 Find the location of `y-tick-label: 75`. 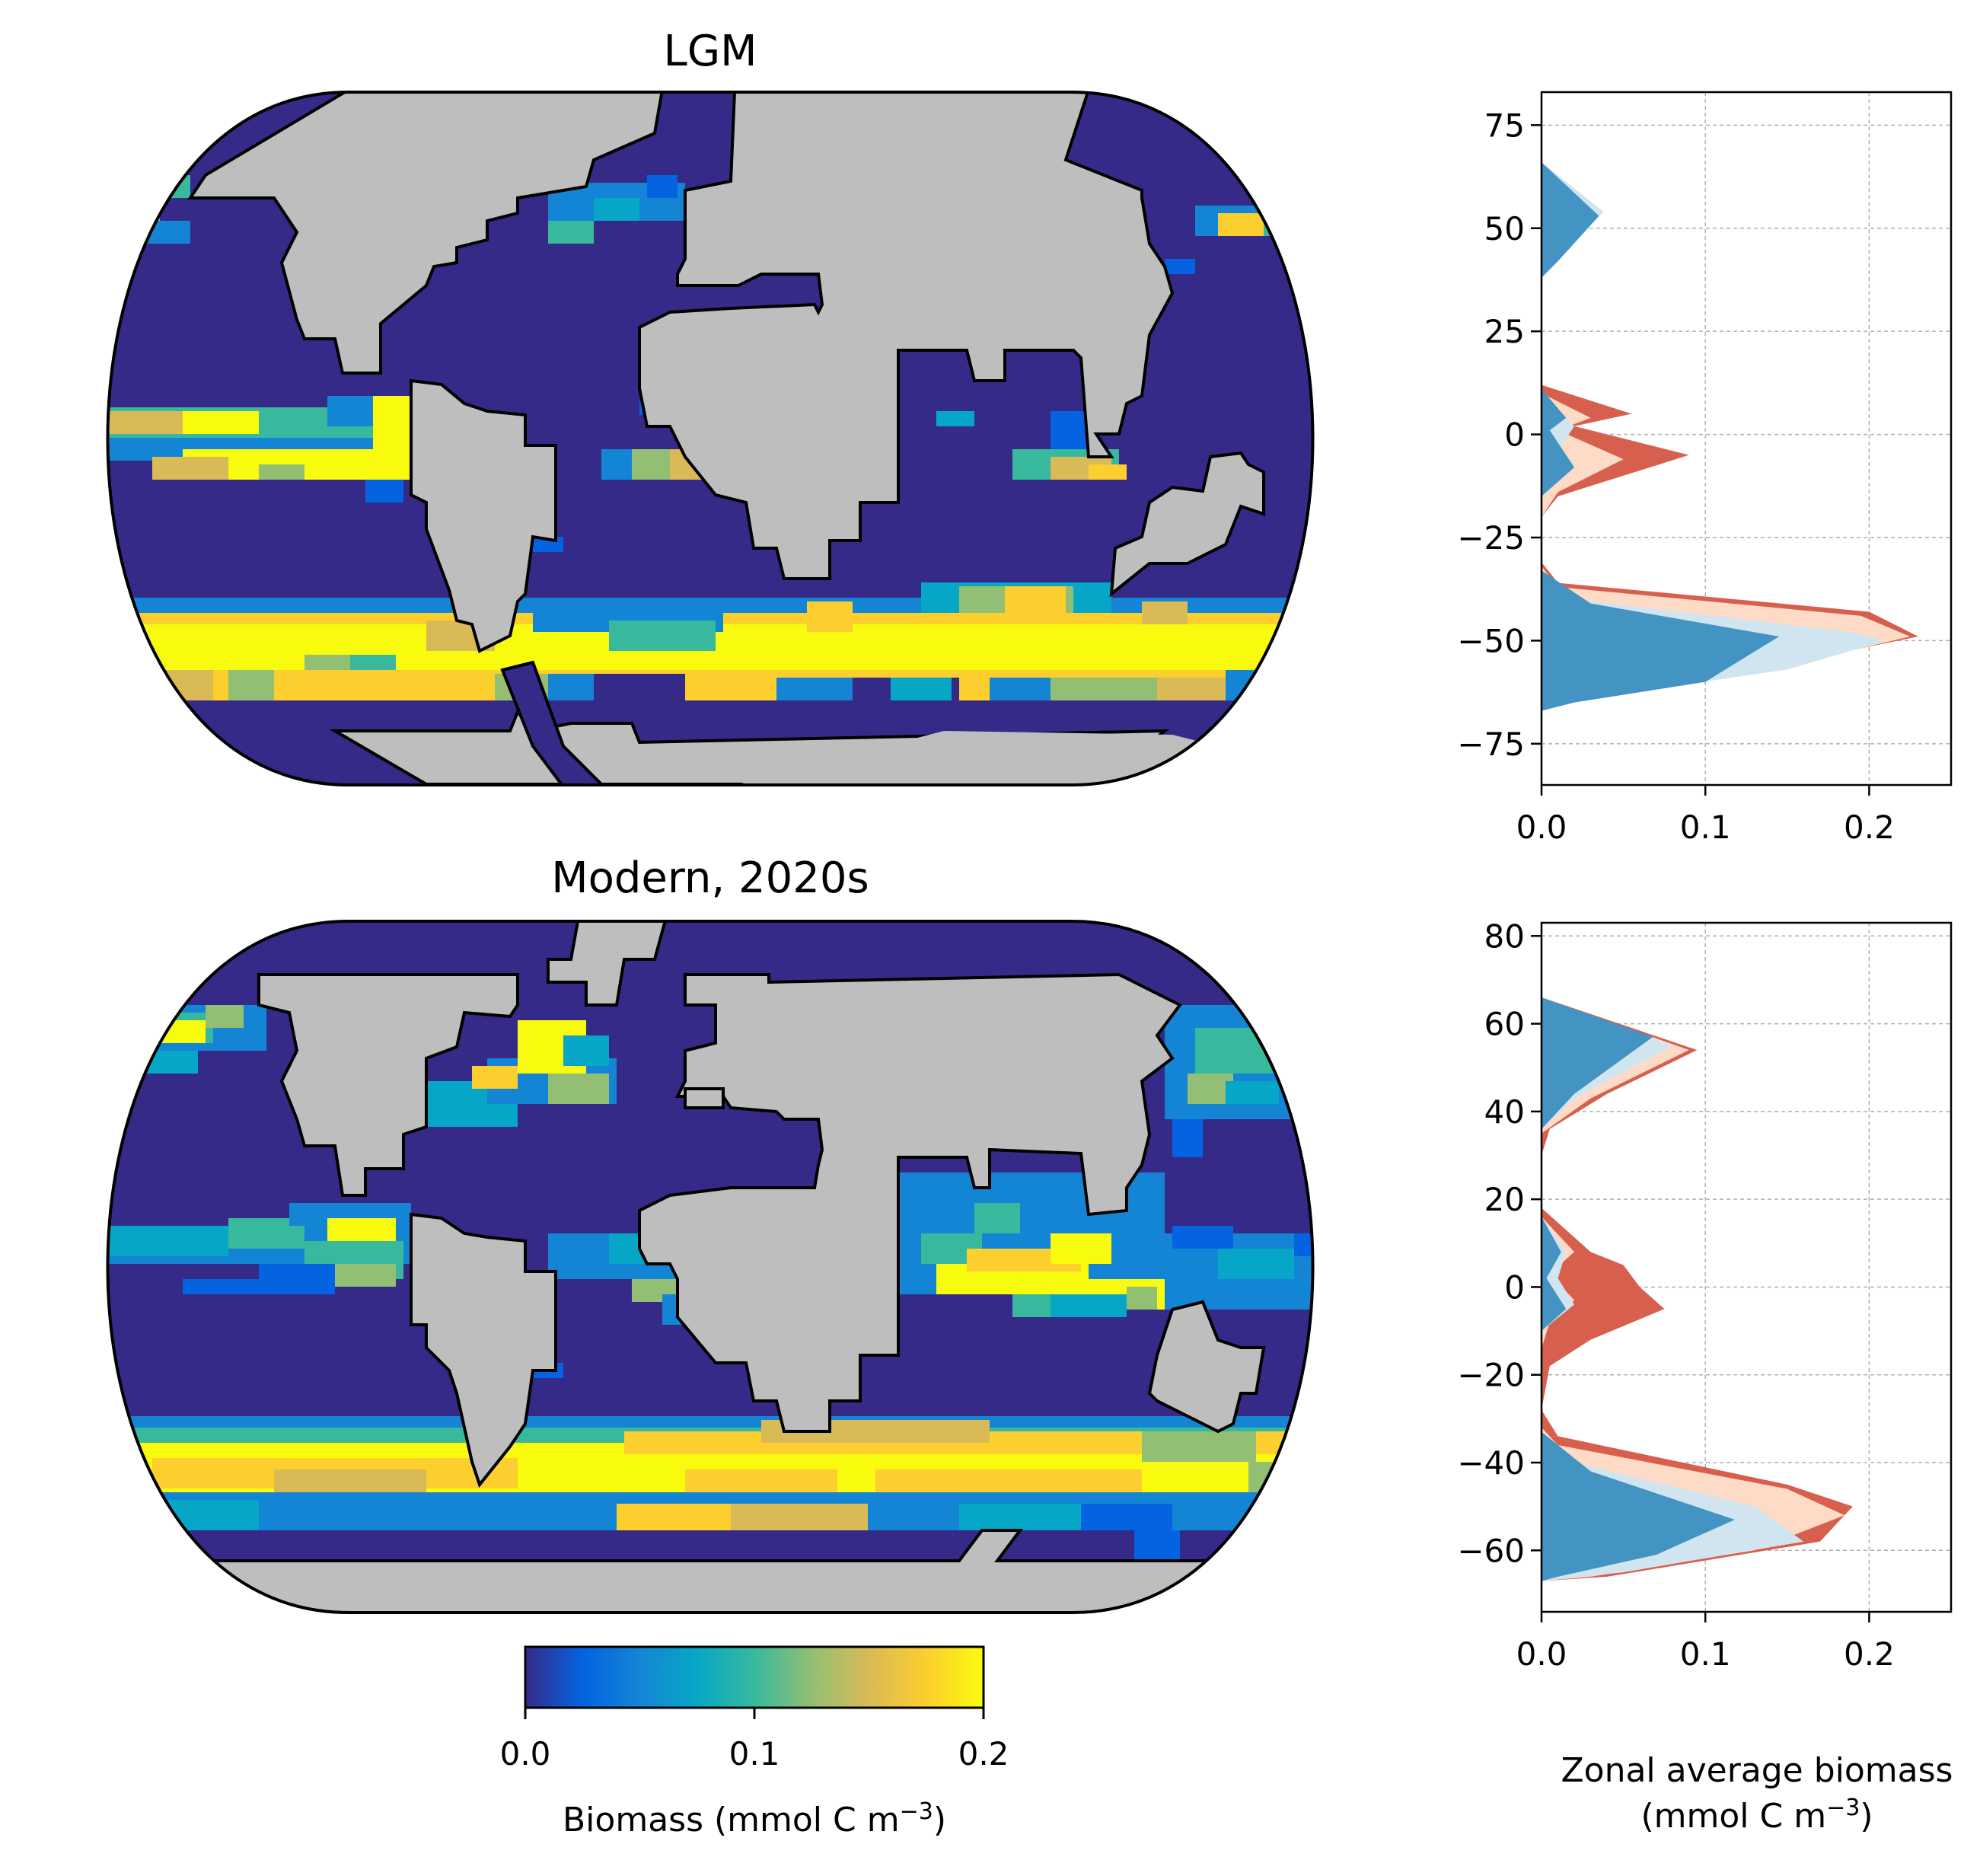

y-tick-label: 75 is located at coordinates (1504, 126).